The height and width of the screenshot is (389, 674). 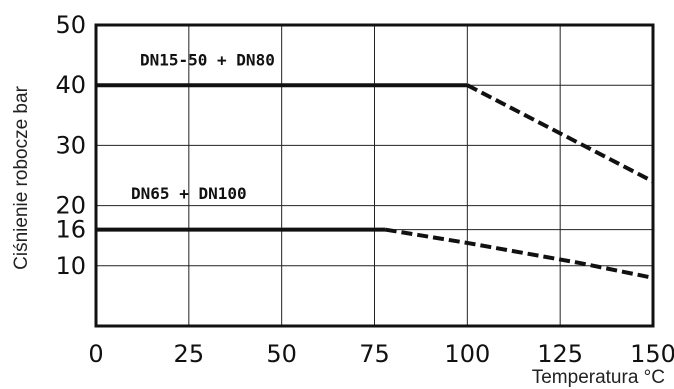 What do you see at coordinates (598, 377) in the screenshot?
I see `x-axis-title: Temperatura °C` at bounding box center [598, 377].